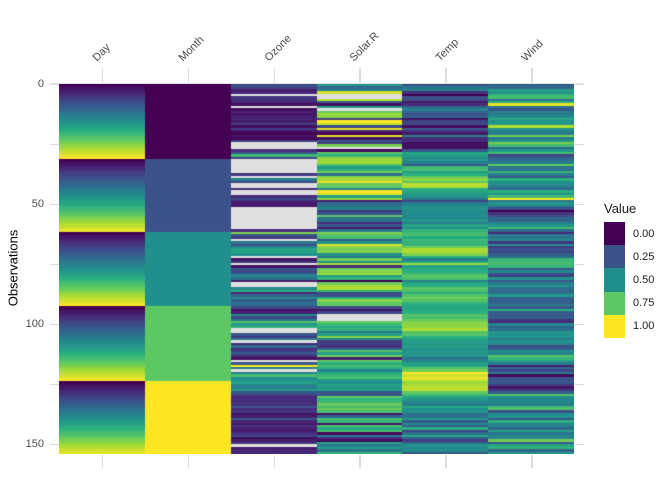 Image resolution: width=672 pixels, height=480 pixels. What do you see at coordinates (644, 326) in the screenshot?
I see `legend-label: 1.00` at bounding box center [644, 326].